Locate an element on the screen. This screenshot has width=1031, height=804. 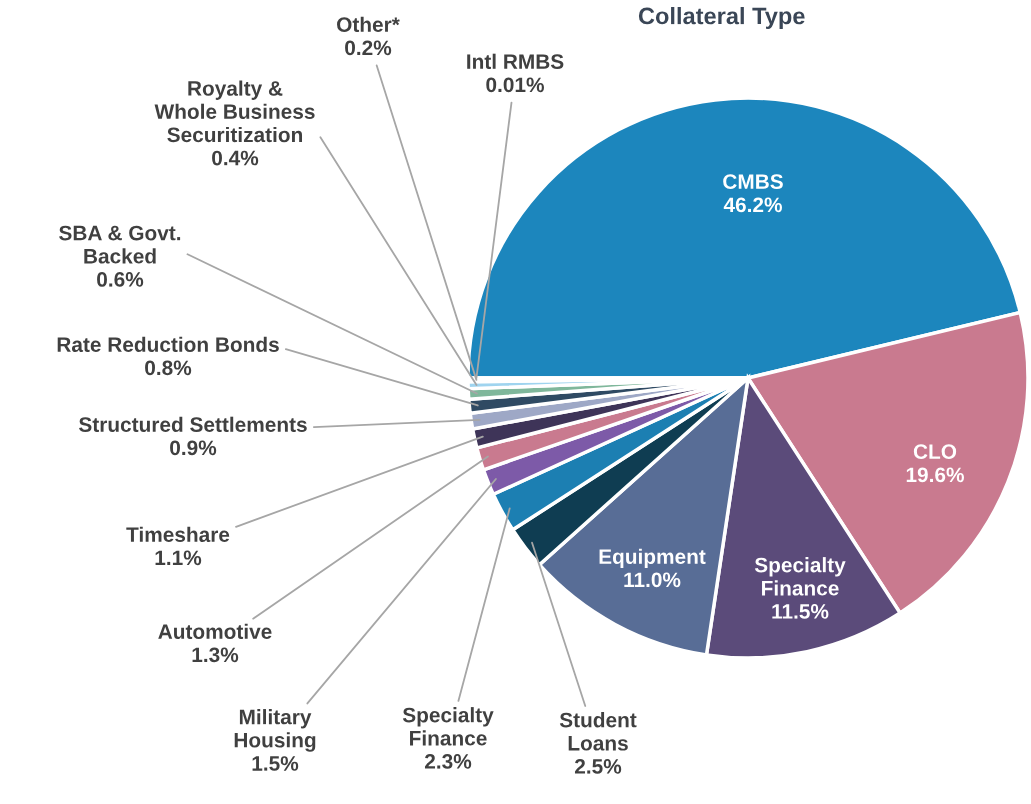
data-label: 11.0% is located at coordinates (652, 580).